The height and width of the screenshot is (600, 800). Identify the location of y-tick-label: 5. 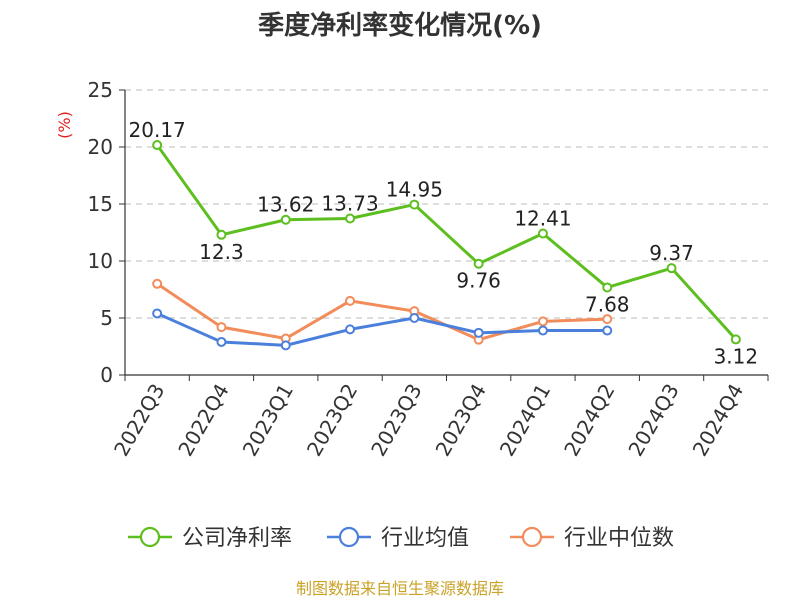
(106, 318).